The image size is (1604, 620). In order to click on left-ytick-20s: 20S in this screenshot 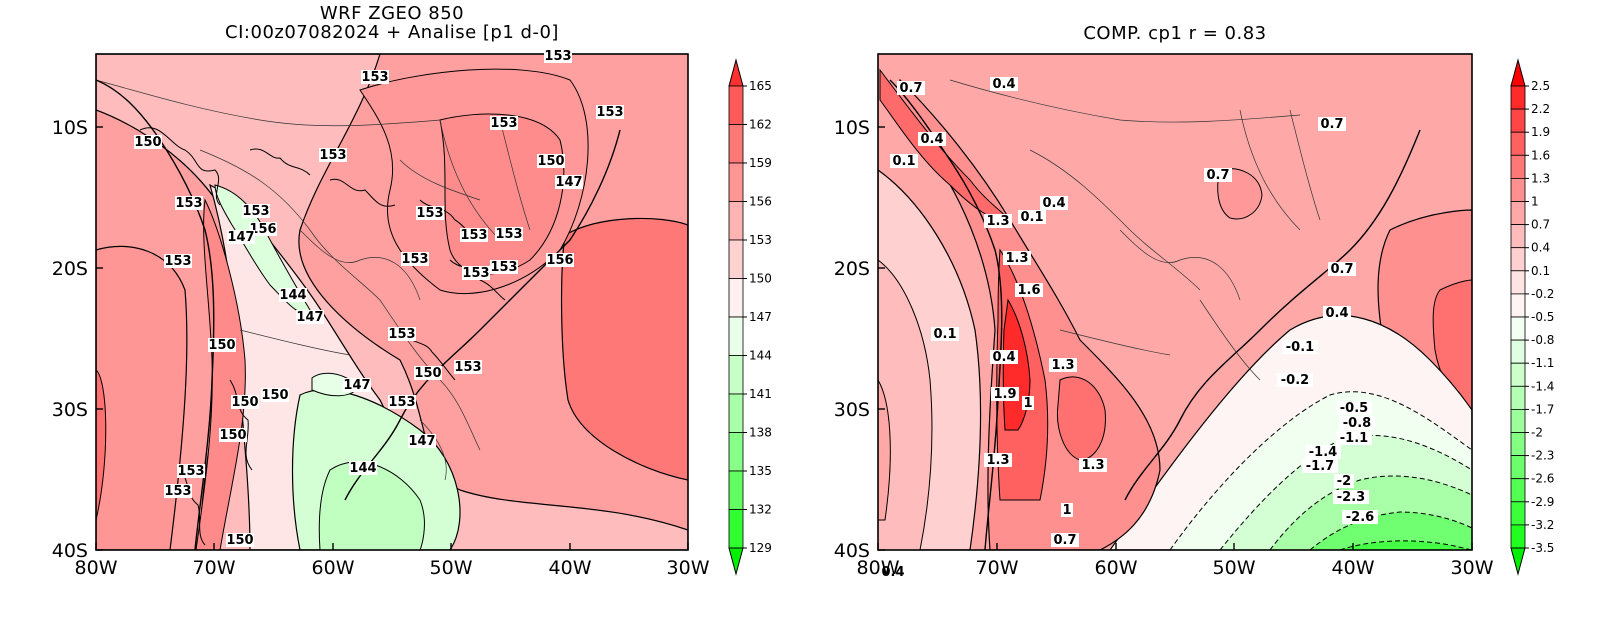, I will do `click(70, 269)`.